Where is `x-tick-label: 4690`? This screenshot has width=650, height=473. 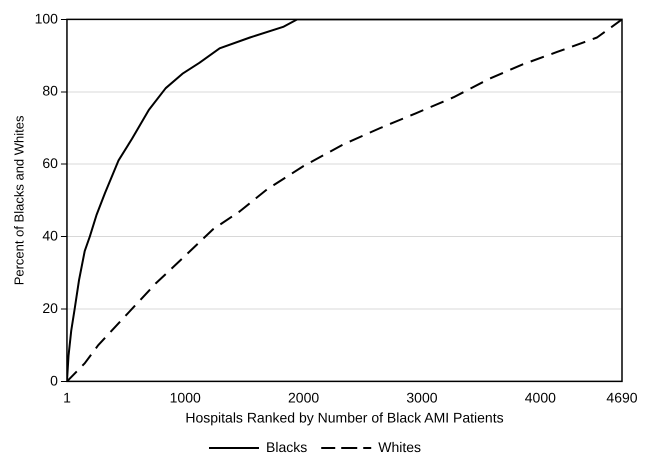
x-tick-label: 4690 is located at coordinates (622, 398).